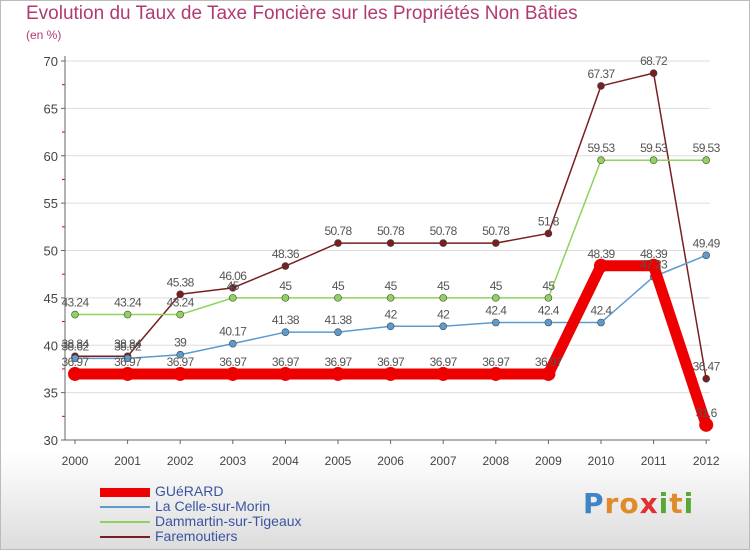 The width and height of the screenshot is (750, 550). What do you see at coordinates (125, 522) in the screenshot?
I see `legend-swatch-dammartin-sur-tigeaux` at bounding box center [125, 522].